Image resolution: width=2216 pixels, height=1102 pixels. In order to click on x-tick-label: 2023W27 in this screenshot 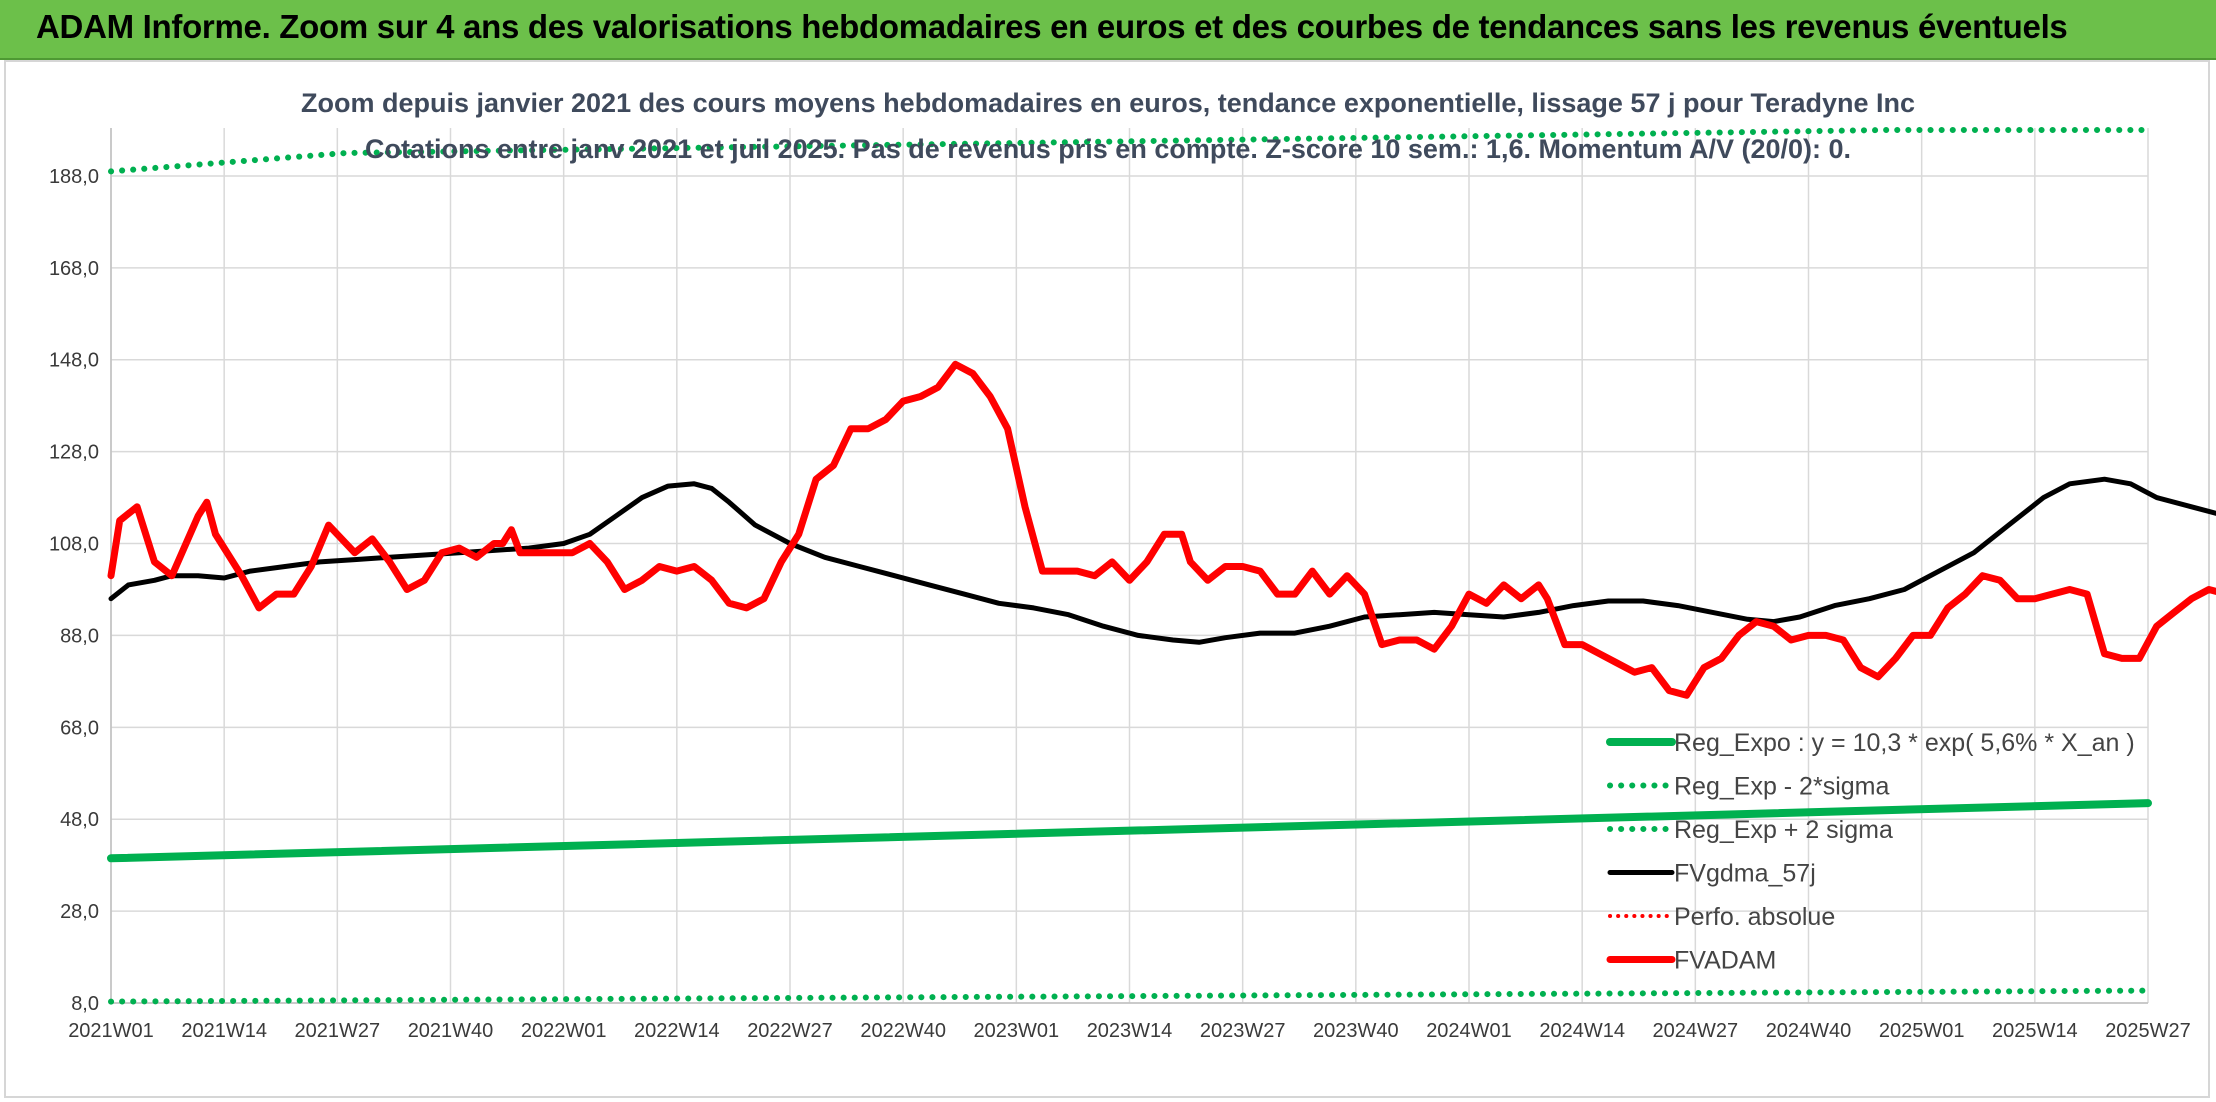, I will do `click(1243, 1031)`.